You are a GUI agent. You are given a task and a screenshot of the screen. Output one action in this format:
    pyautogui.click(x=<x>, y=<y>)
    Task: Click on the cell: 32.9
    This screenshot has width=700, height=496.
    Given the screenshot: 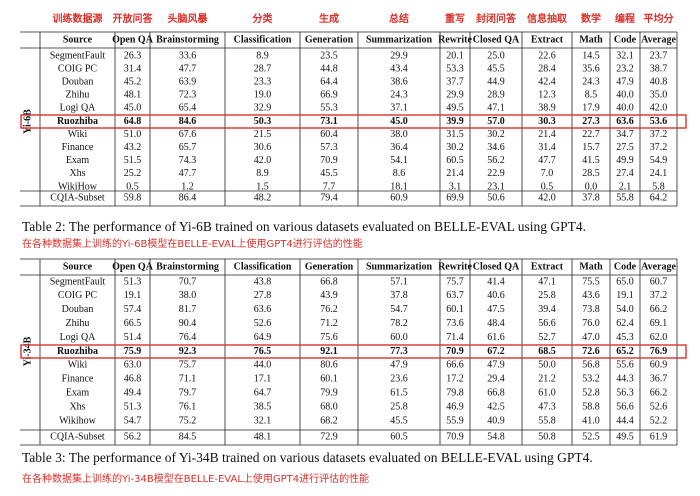 What is the action you would take?
    pyautogui.click(x=263, y=108)
    